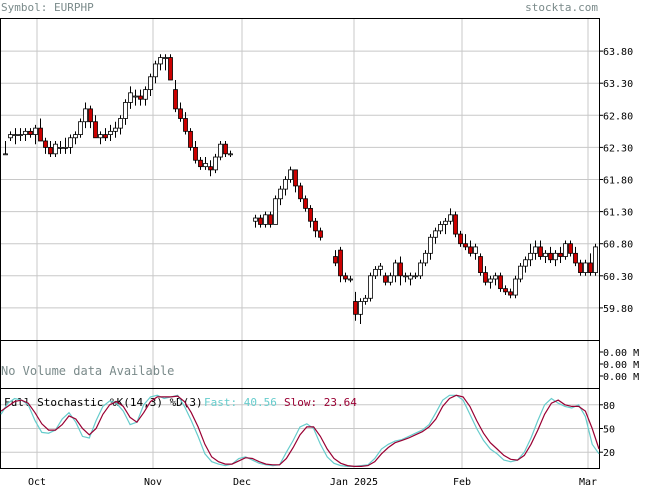 This screenshot has width=655, height=486. I want to click on date-tick-label: Jan 2025, so click(354, 481).